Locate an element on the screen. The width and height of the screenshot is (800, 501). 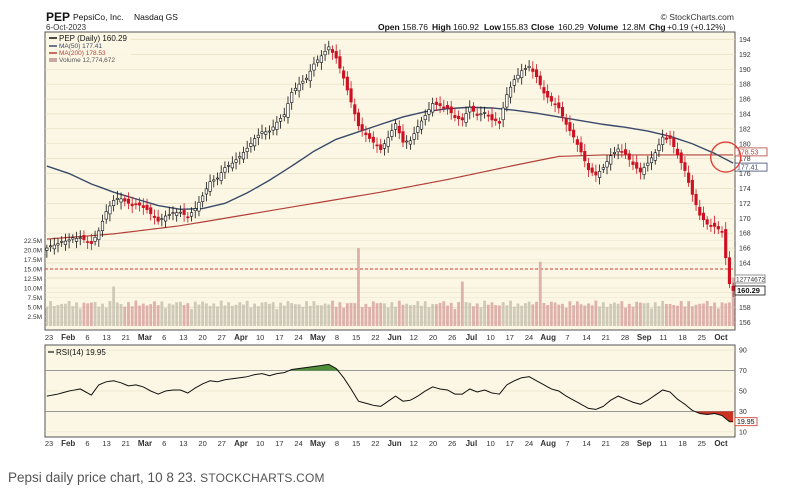
x-tick-label: 6 is located at coordinates (164, 337).